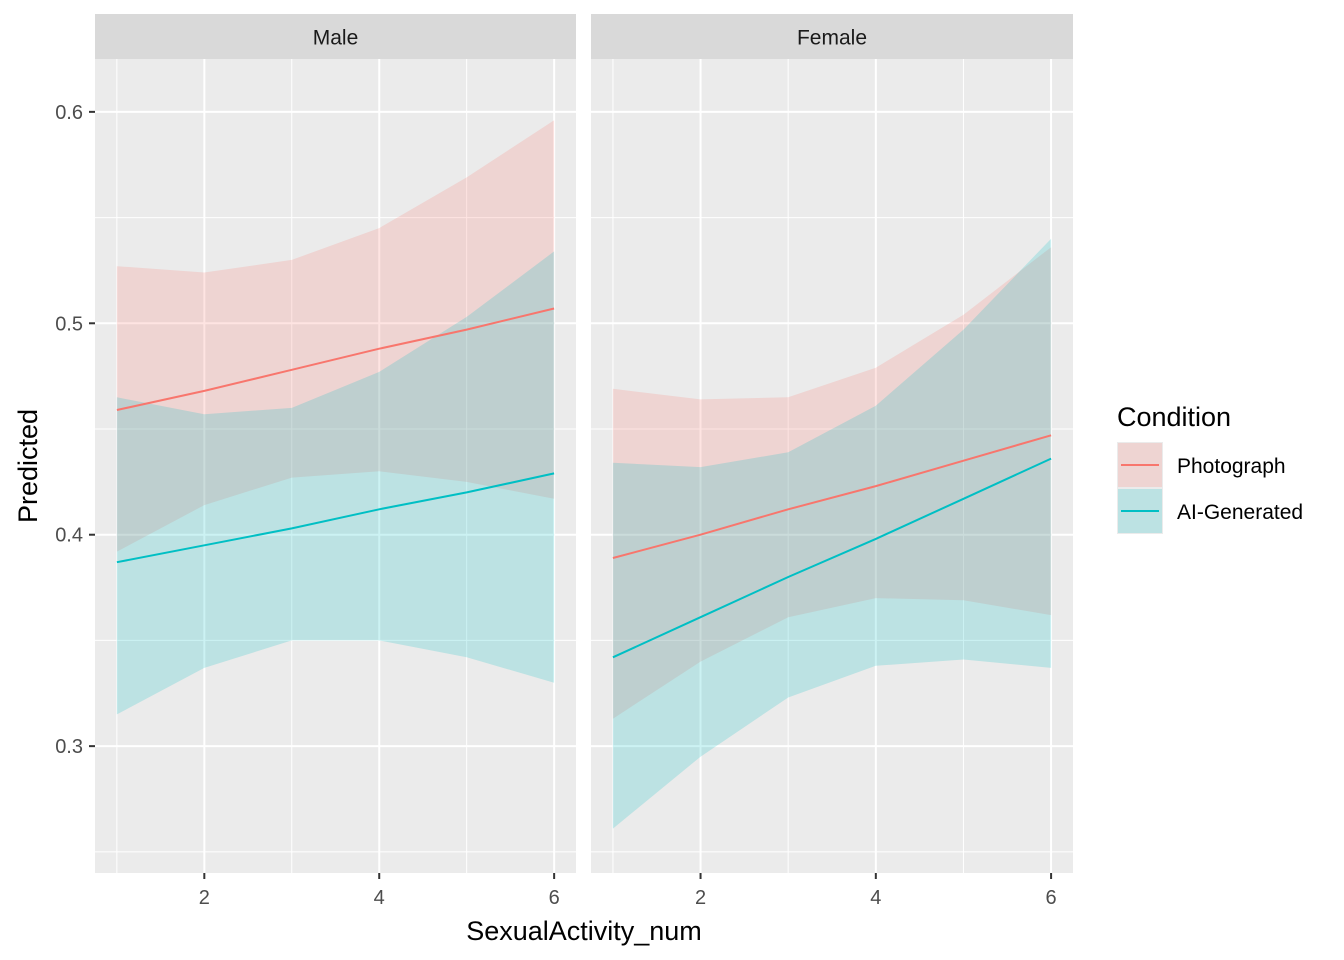  What do you see at coordinates (69, 536) in the screenshot?
I see `y-tick-label: 0.4` at bounding box center [69, 536].